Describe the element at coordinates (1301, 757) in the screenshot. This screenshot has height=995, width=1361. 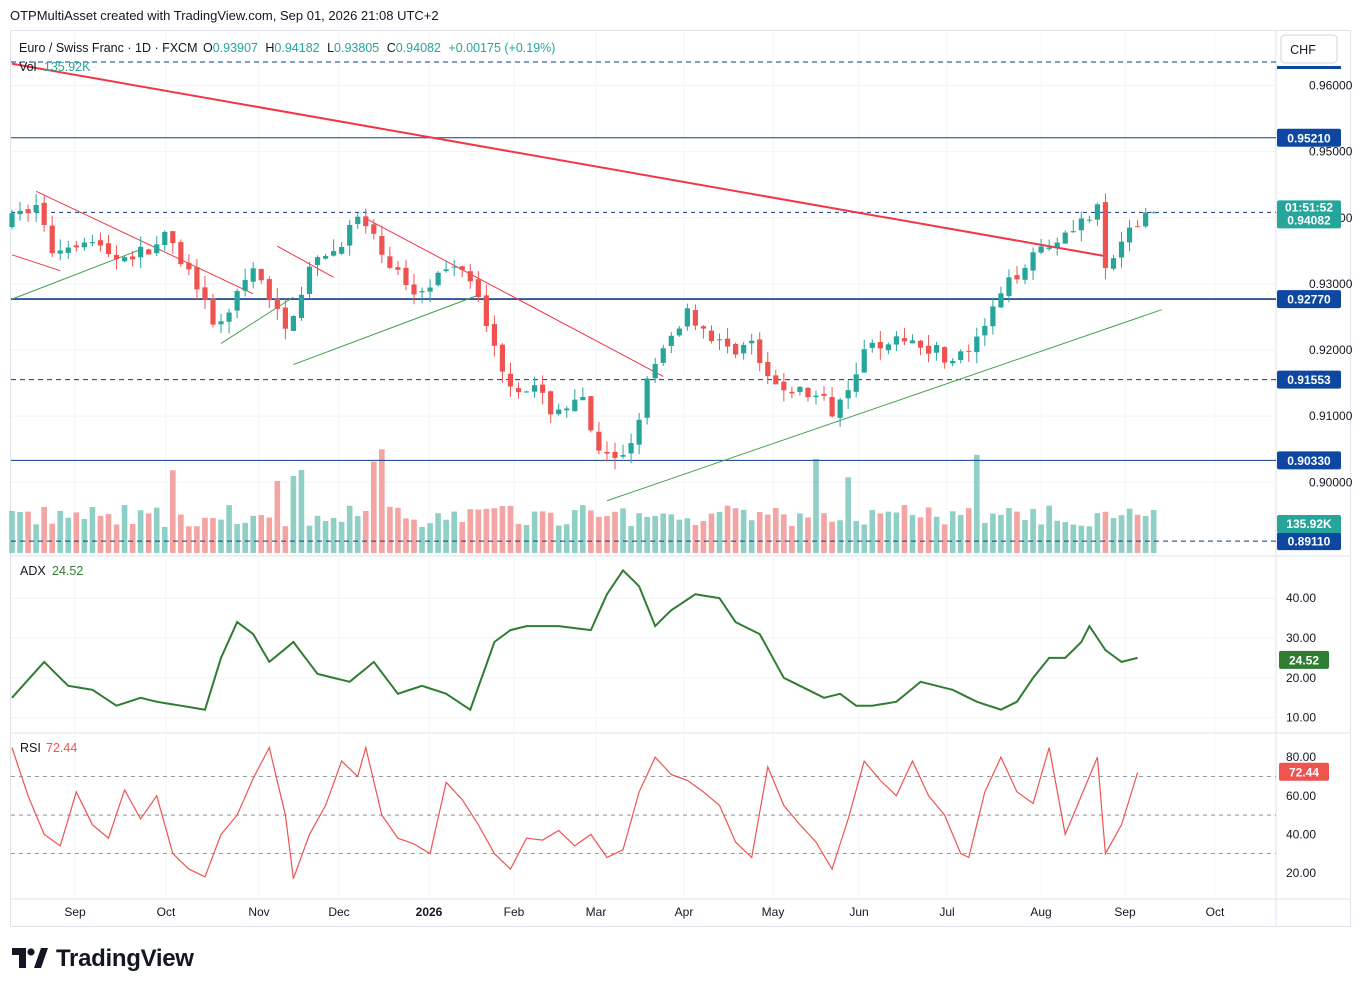
I see `rsi-tick-label: 80.00` at that location.